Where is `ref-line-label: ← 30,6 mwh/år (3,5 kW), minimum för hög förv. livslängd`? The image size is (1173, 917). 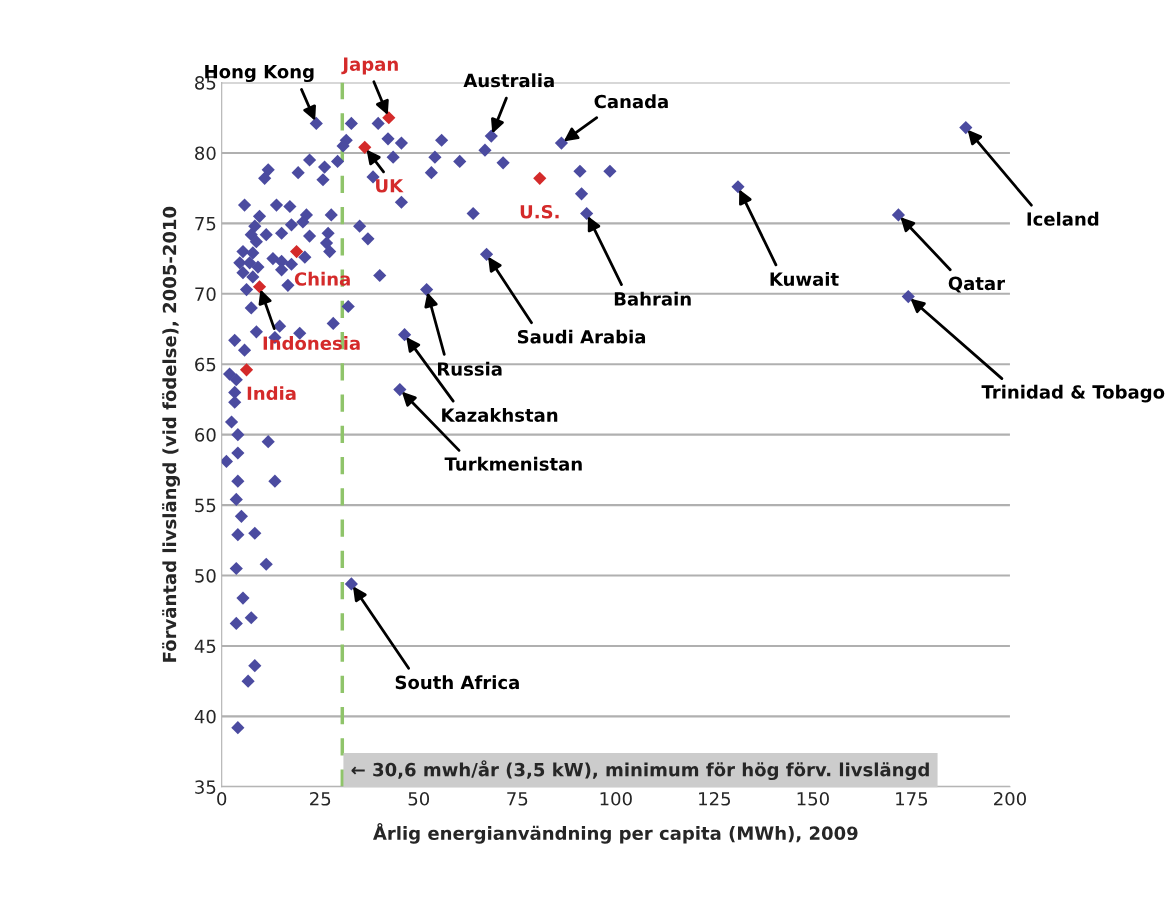
ref-line-label: ← 30,6 mwh/år (3,5 kW), minimum för hög förv. livslängd is located at coordinates (640, 770).